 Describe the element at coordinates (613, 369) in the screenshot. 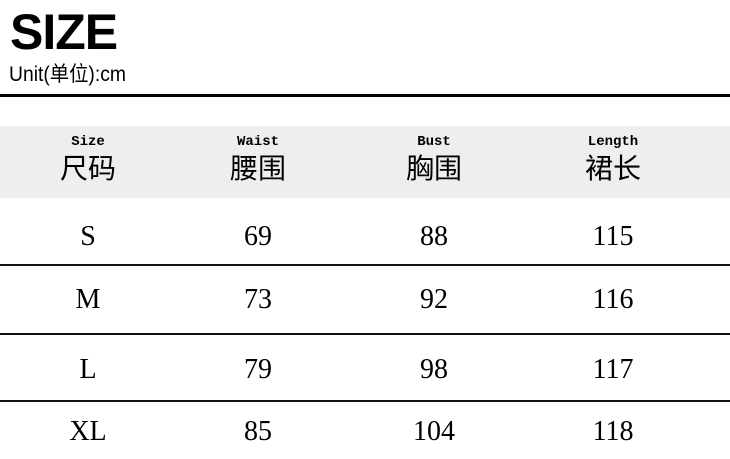

I see `table-cell: 117` at that location.